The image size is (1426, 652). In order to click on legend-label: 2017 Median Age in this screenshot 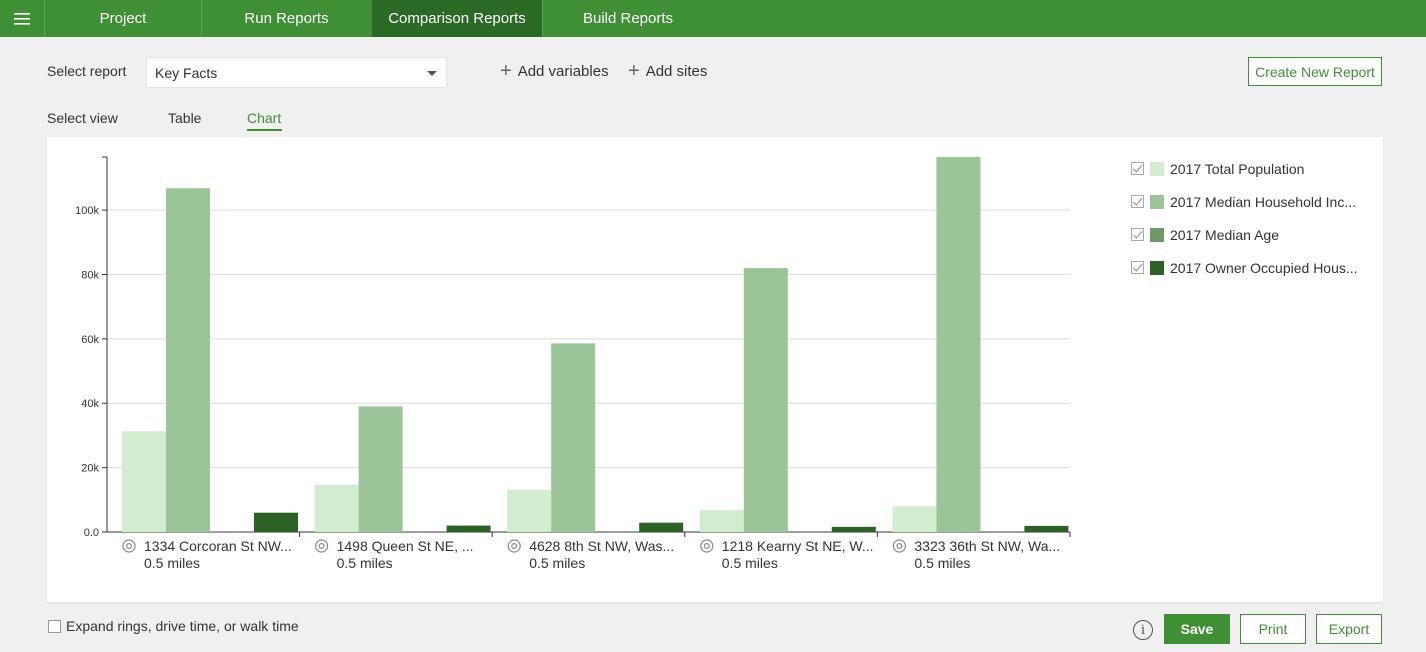, I will do `click(1224, 234)`.